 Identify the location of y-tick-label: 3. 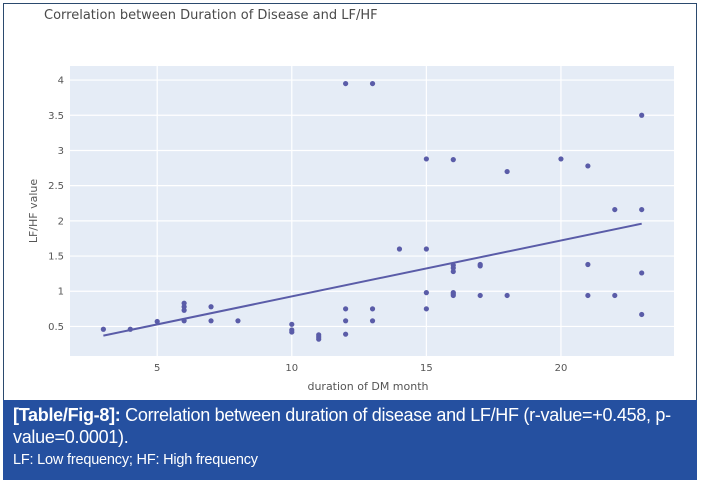
(61, 151).